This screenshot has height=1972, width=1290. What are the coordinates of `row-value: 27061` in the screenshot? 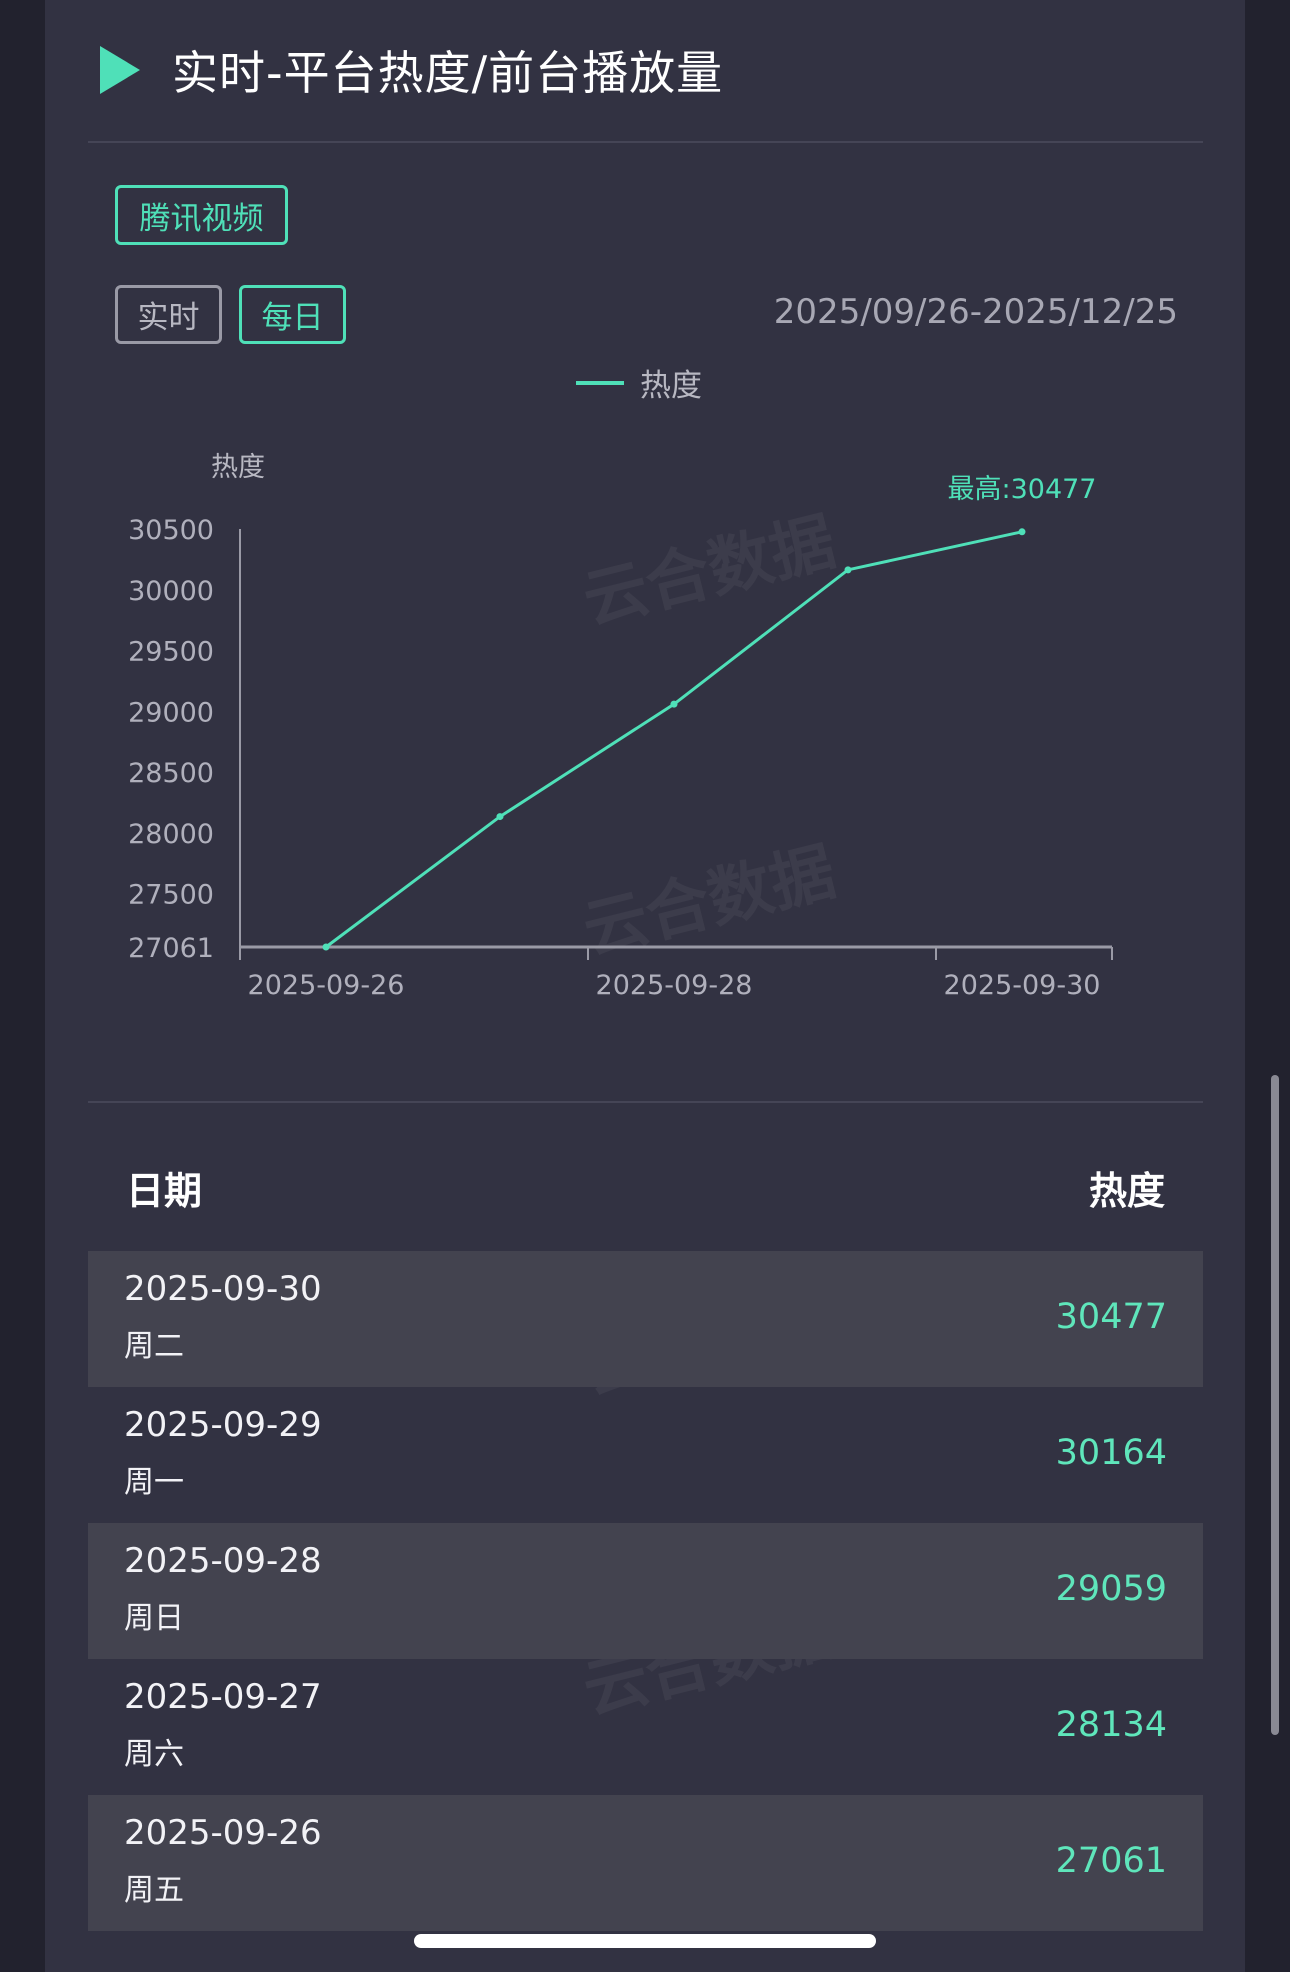 It's located at (1111, 1861).